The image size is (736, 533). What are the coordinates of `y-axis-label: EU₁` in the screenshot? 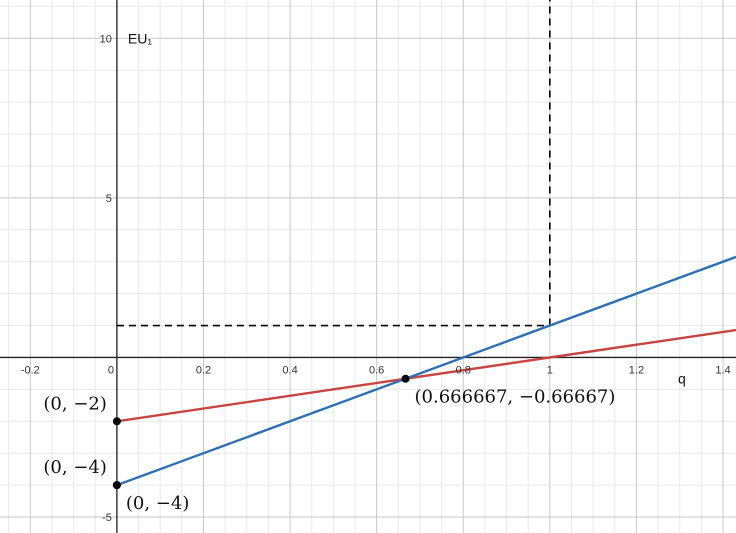 It's located at (140, 38).